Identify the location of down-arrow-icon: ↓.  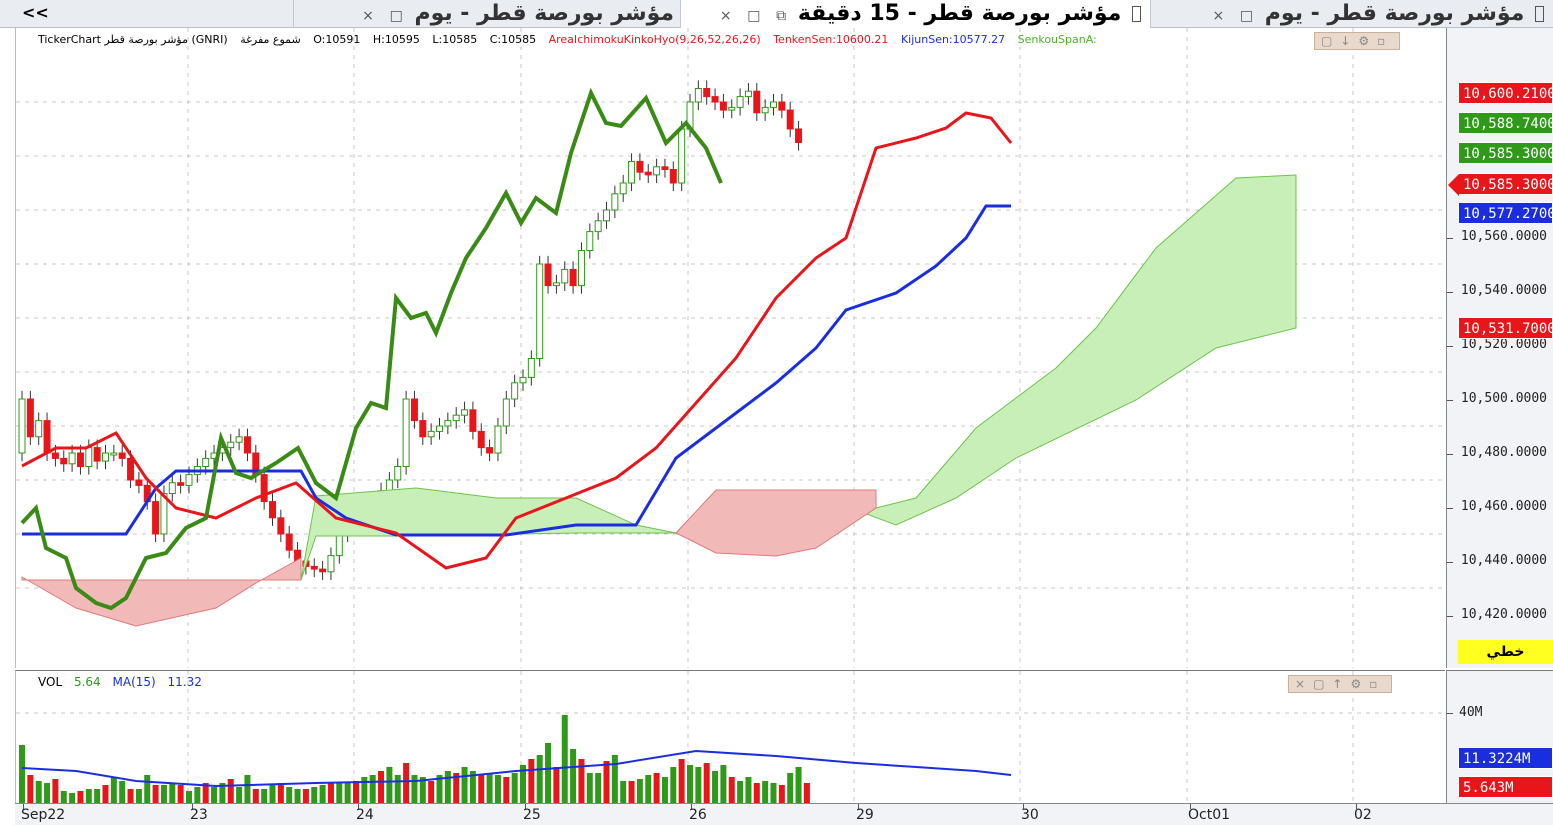
(1349, 41).